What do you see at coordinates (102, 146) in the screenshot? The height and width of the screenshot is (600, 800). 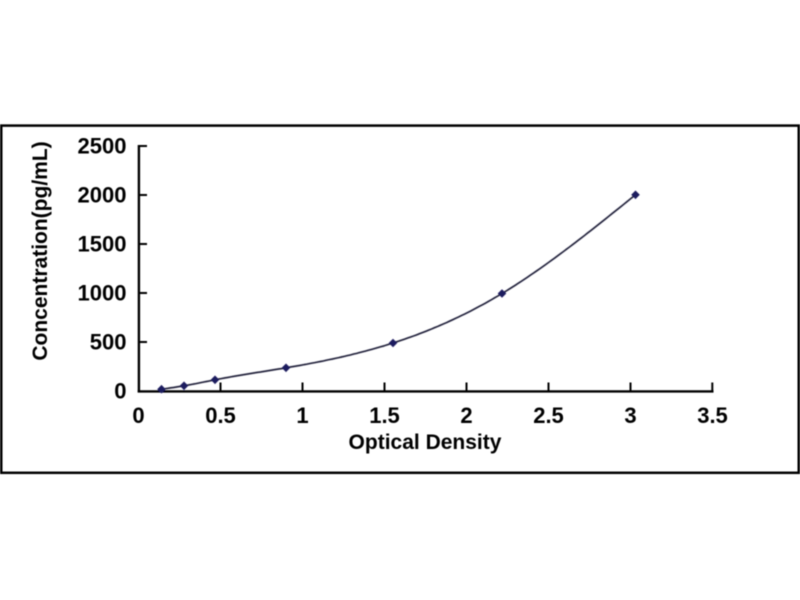 I see `svg-text: 2500` at bounding box center [102, 146].